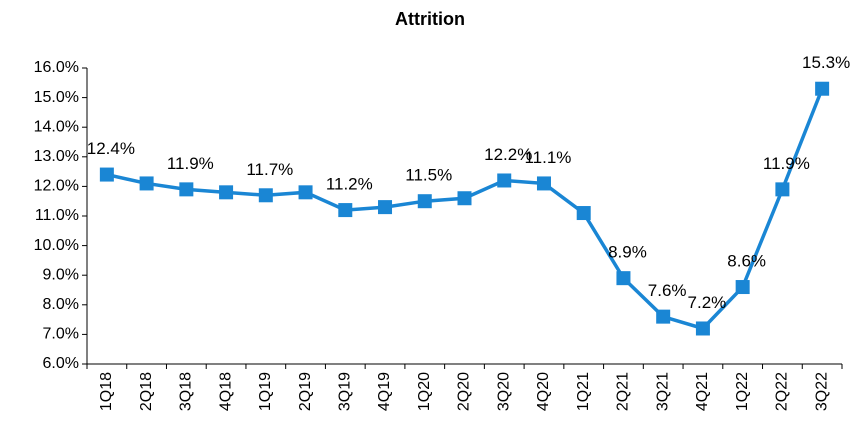 The image size is (867, 432). What do you see at coordinates (424, 391) in the screenshot?
I see `x-tick-label: 1Q20` at bounding box center [424, 391].